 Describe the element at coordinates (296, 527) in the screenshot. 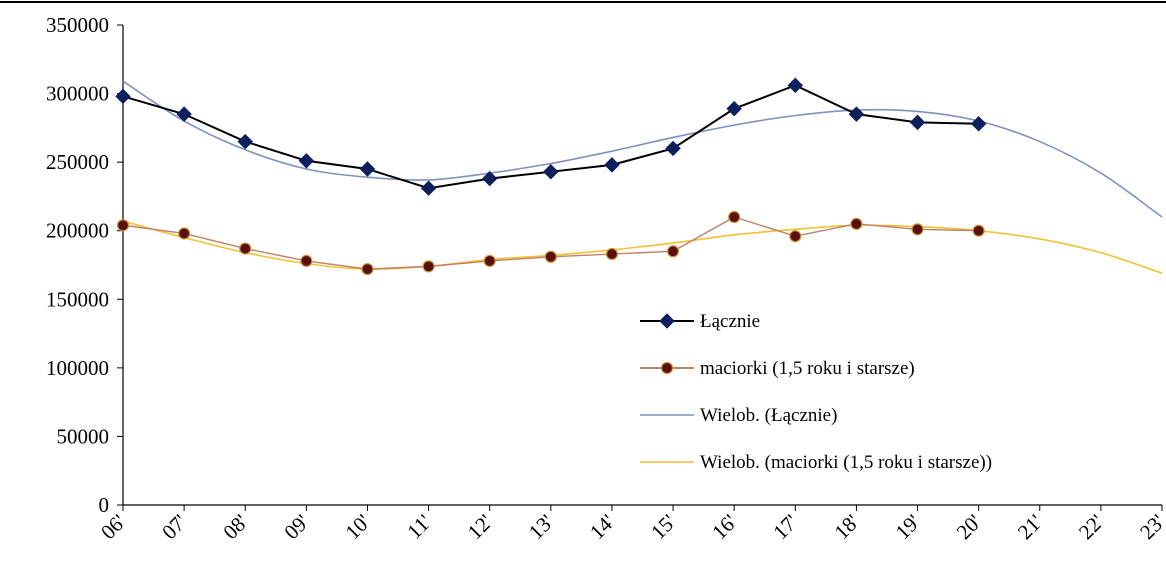

I see `x-tick-label: 09'` at that location.